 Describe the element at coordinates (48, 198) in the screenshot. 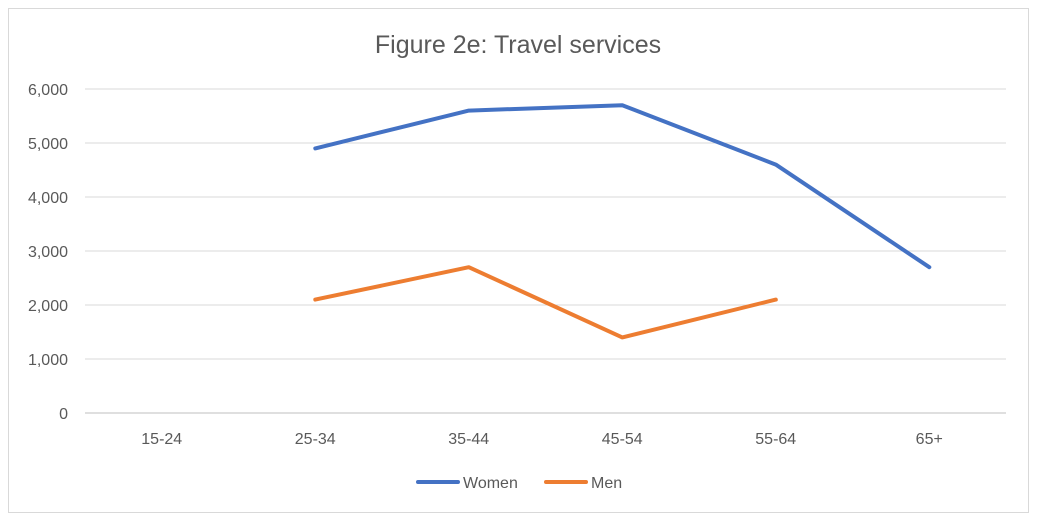

I see `y-tick-label: 4,000` at that location.